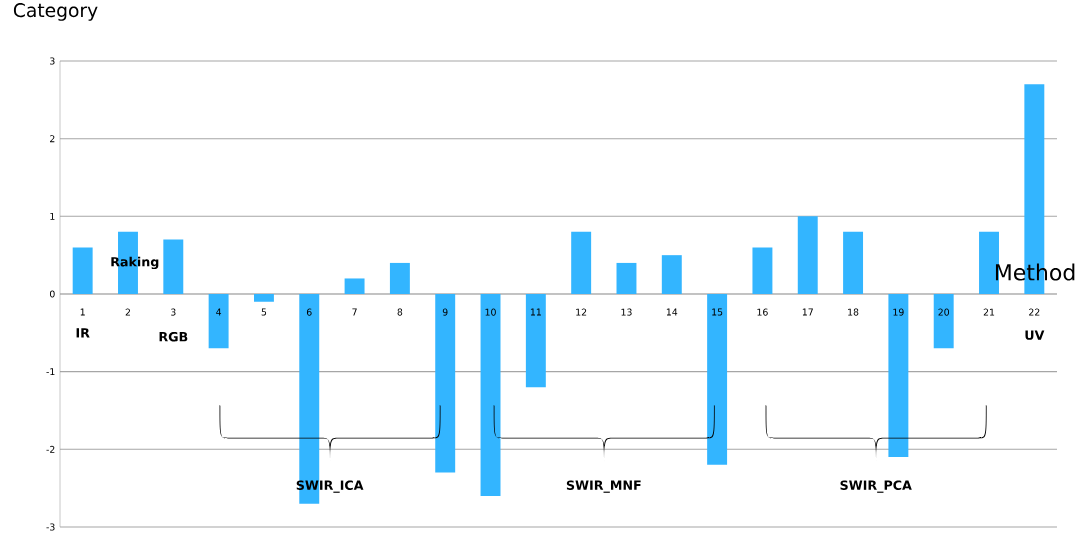 This screenshot has height=538, width=1086. What do you see at coordinates (128, 312) in the screenshot?
I see `x-tick-label: 2` at bounding box center [128, 312].